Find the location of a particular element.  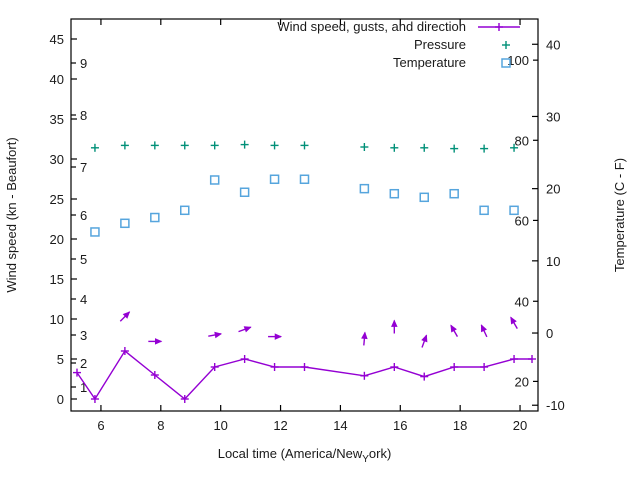

series-pressure is located at coordinates (304, 146).